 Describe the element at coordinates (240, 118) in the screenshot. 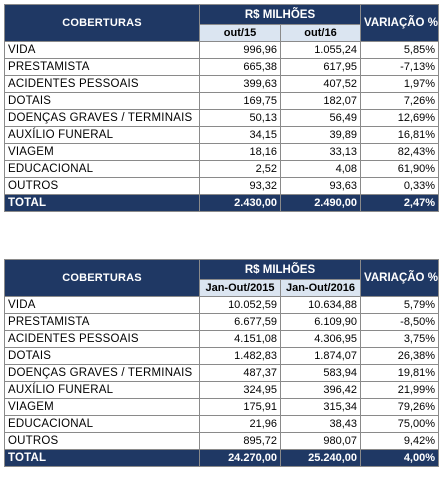

I see `value-period-1: 50,13` at that location.